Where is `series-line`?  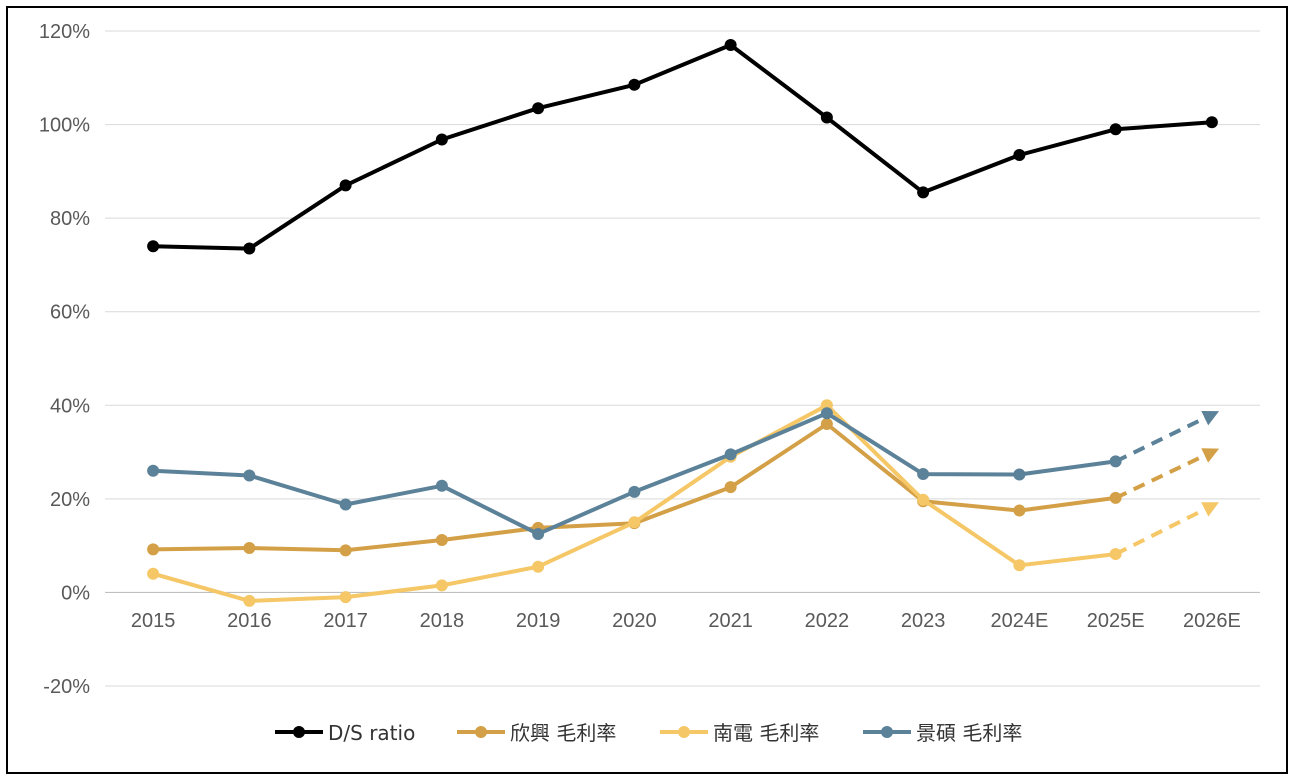 series-line is located at coordinates (634, 473).